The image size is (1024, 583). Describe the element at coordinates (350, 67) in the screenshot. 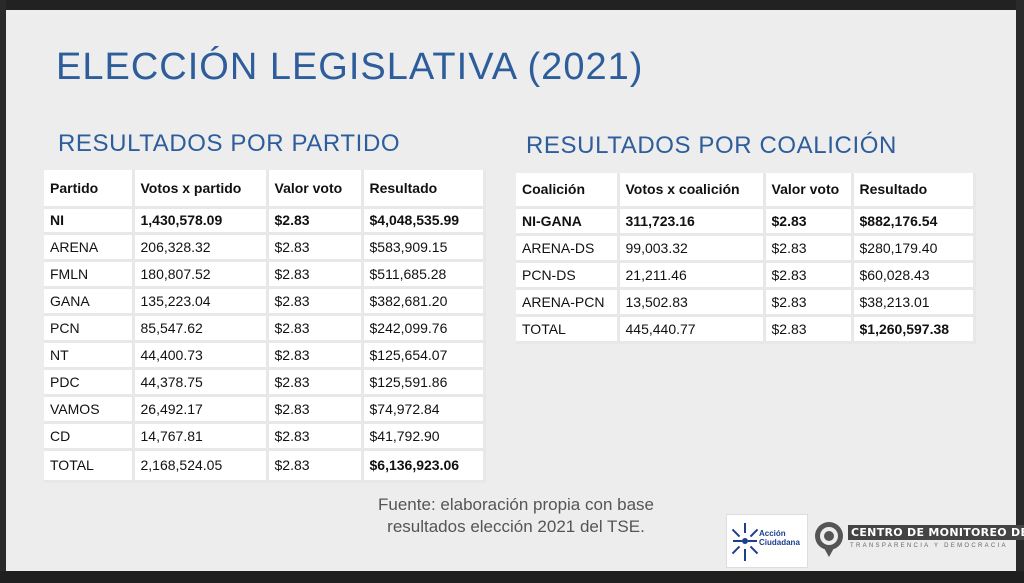

I see `slide-title: ELECCIÓN LEGISLATIVA (2021)` at that location.